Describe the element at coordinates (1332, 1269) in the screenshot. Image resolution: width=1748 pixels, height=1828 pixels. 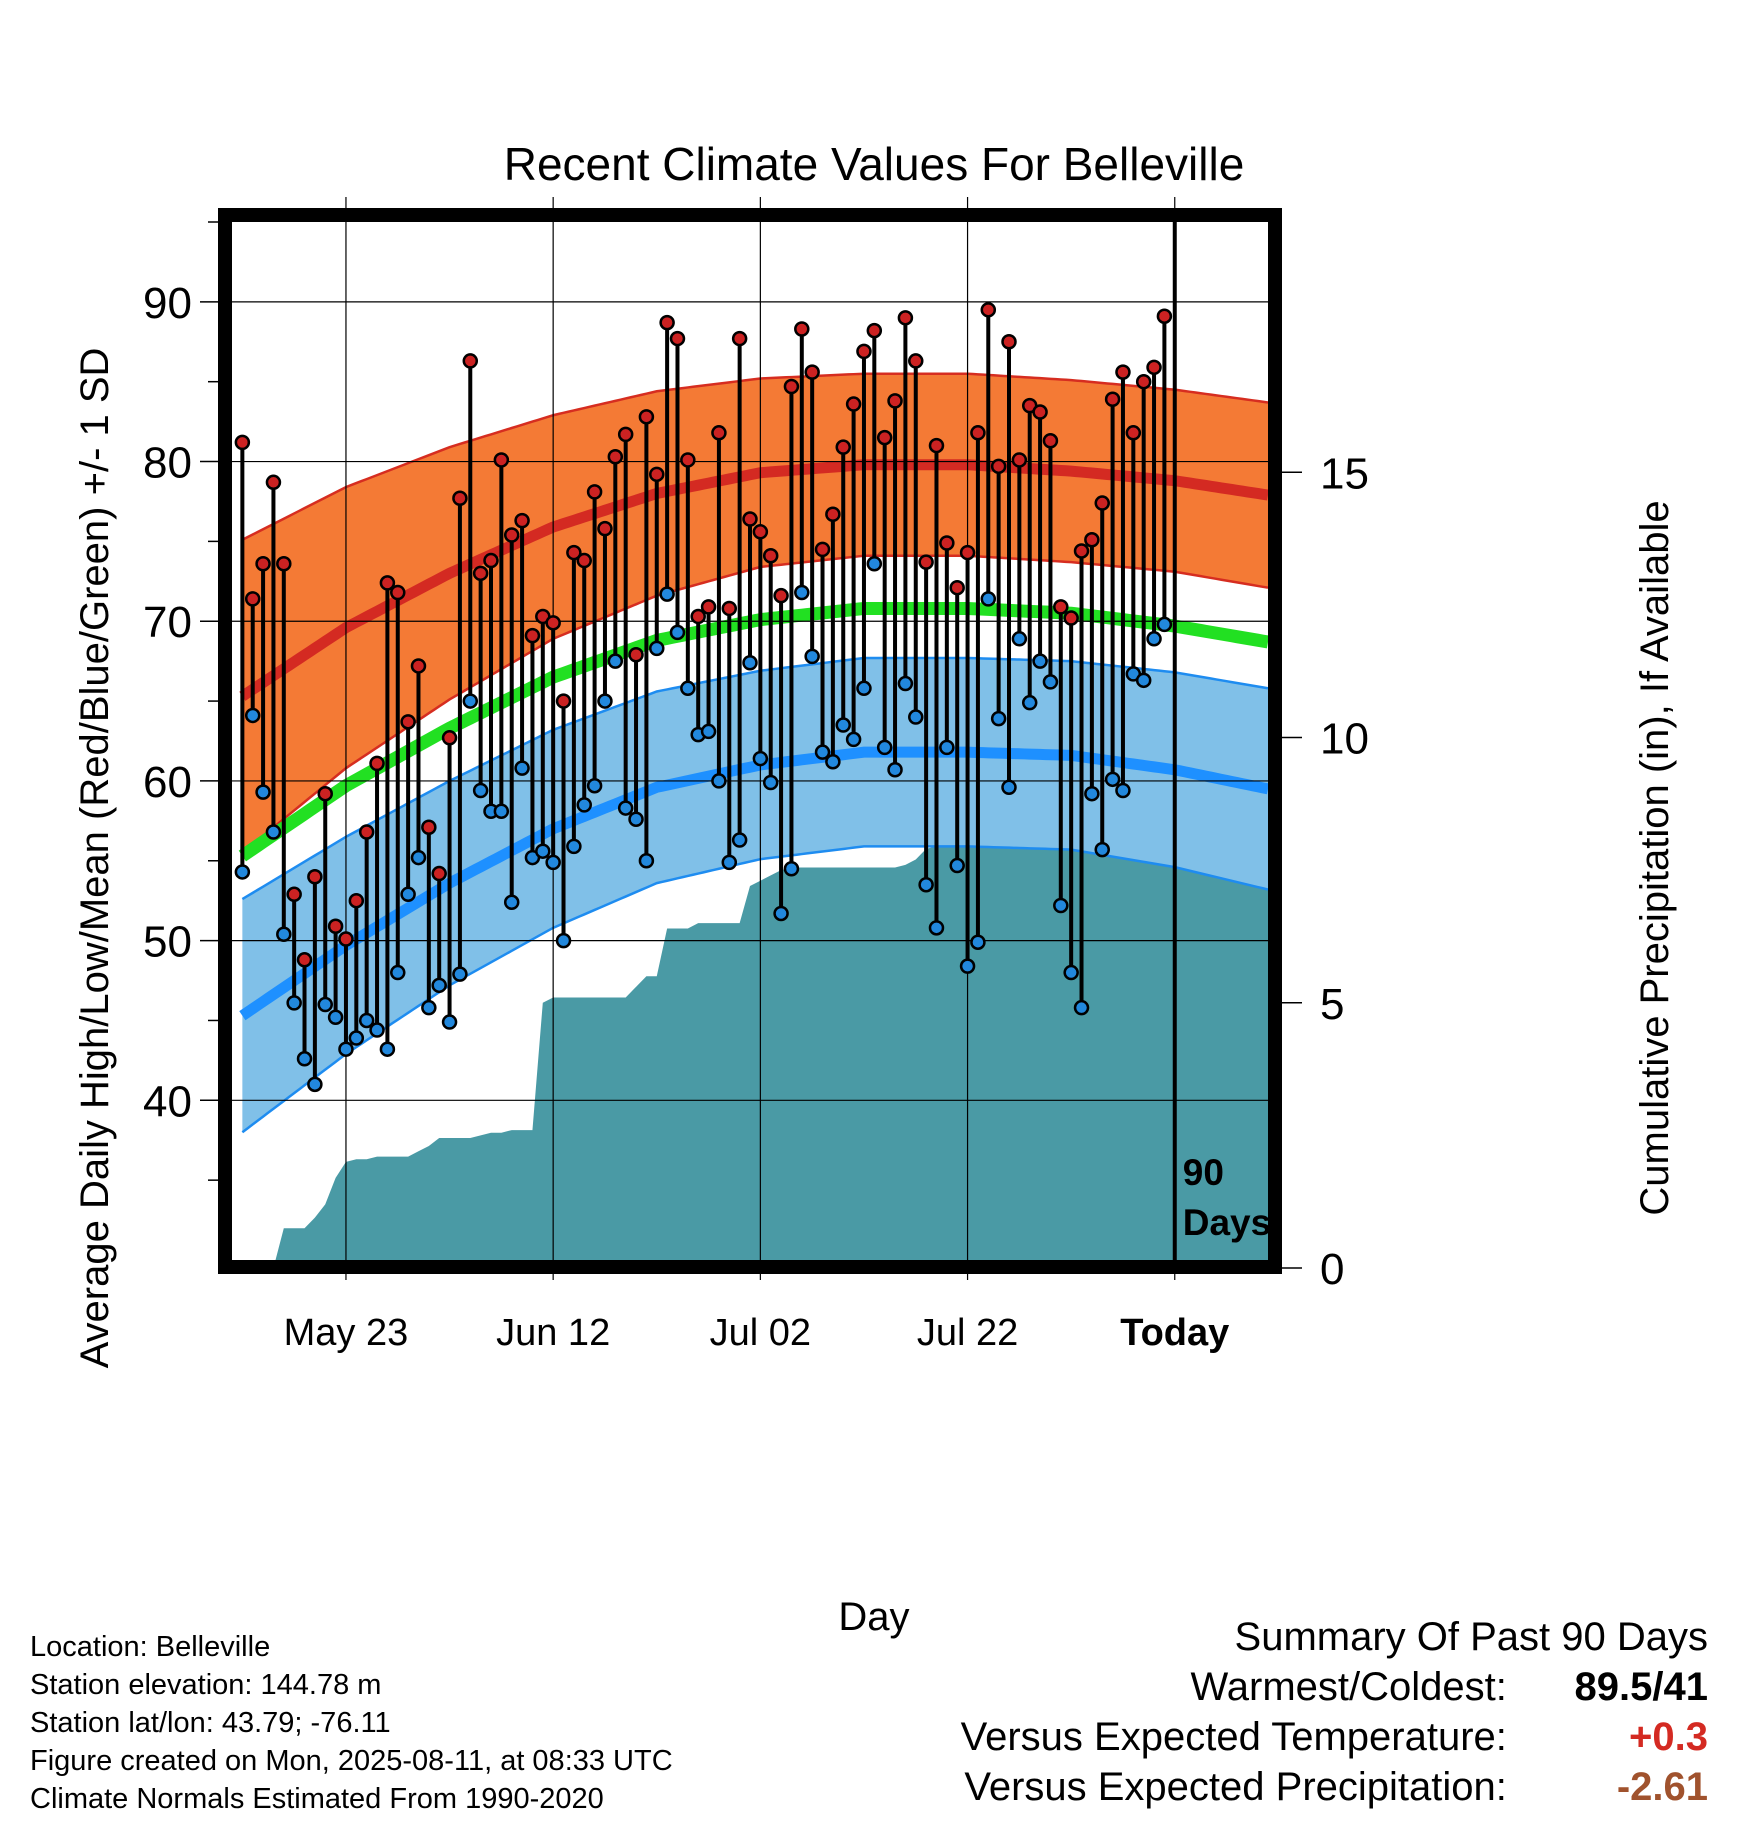
I see `y2-tick-label: 0` at that location.